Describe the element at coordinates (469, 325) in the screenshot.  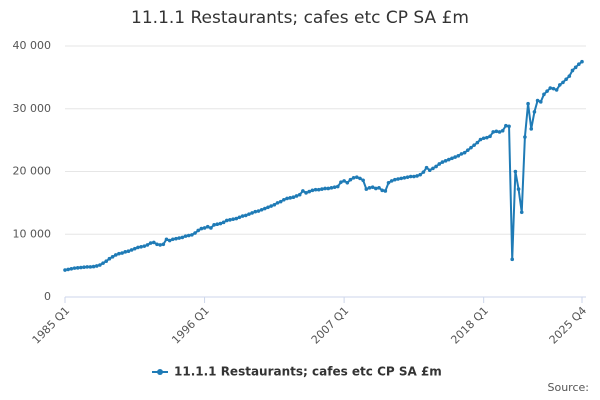
I see `x-tick-label: 2018 Q1` at that location.